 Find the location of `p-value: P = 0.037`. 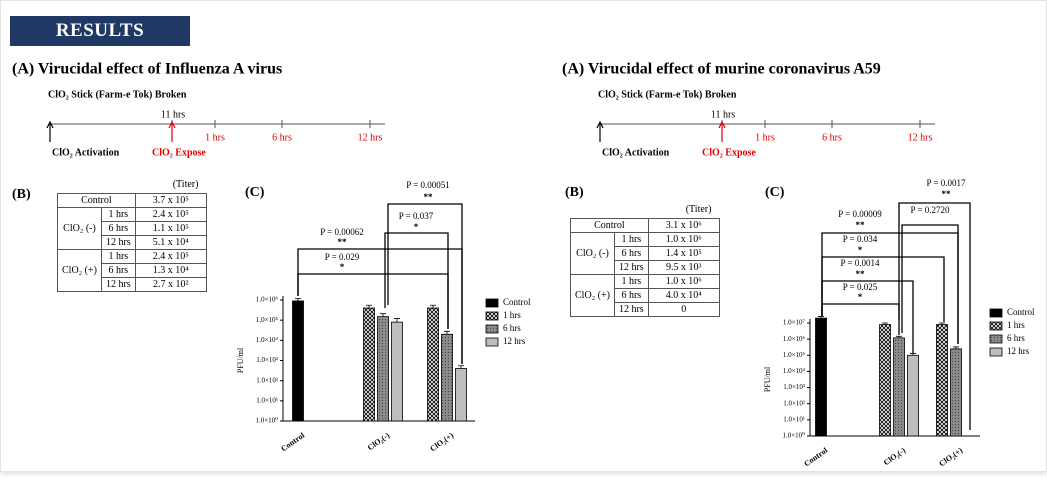

p-value: P = 0.037 is located at coordinates (416, 216).